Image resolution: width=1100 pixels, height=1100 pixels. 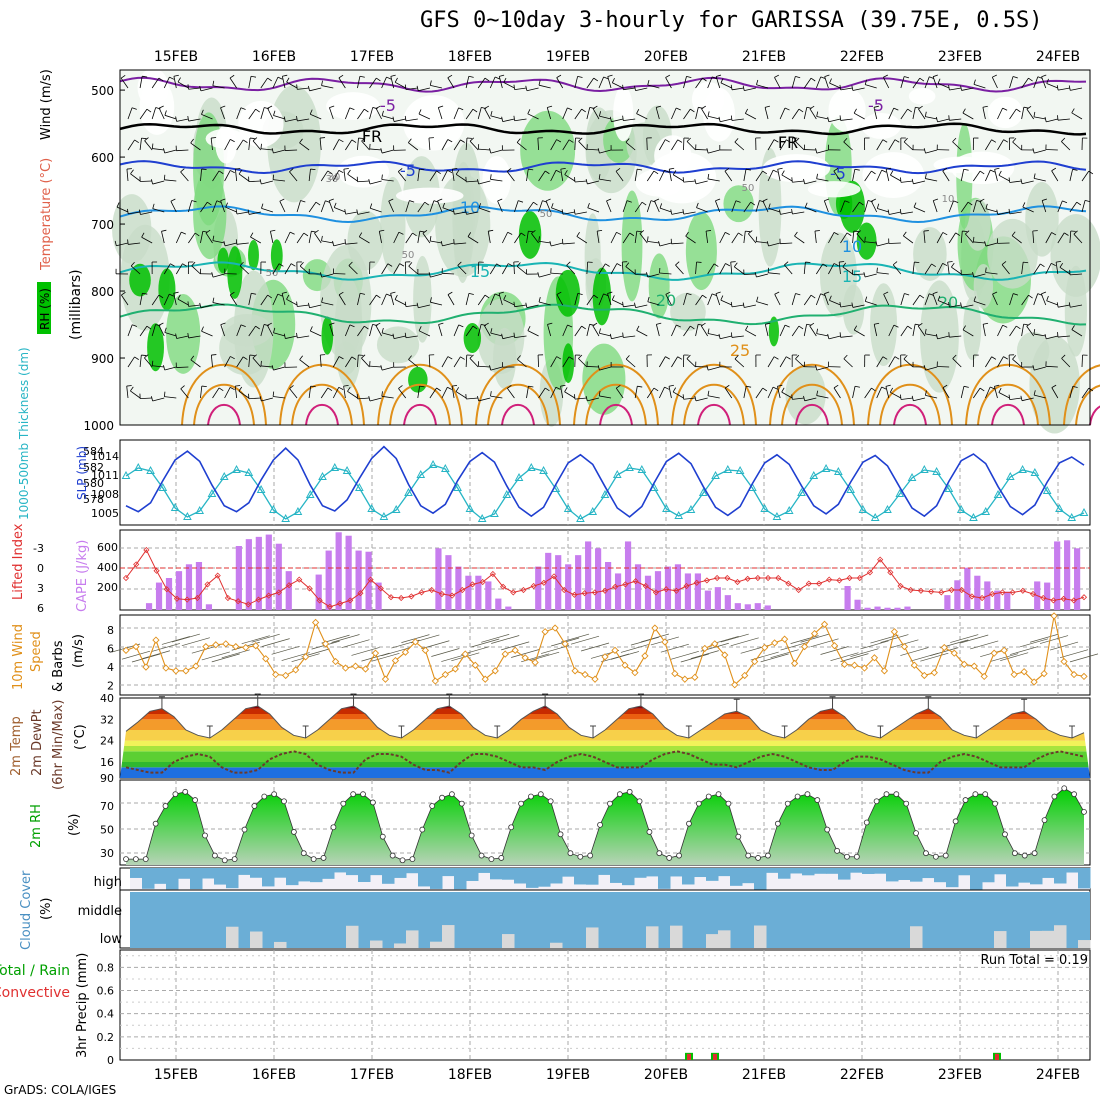 I want to click on thickness-axis-label: 1000-500mb Thickness (dm), so click(x=24, y=433).